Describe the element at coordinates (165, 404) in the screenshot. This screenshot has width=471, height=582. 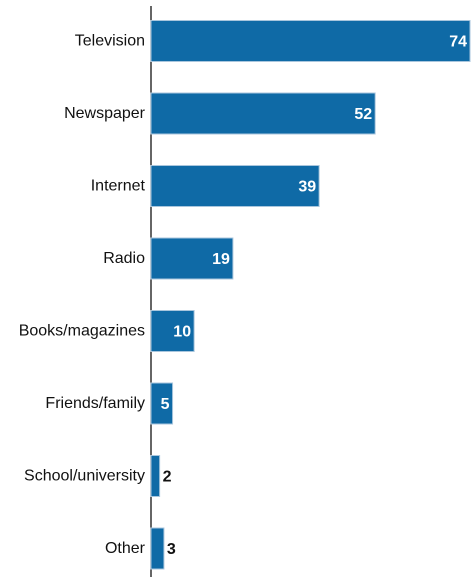
I see `value-label: 5` at that location.